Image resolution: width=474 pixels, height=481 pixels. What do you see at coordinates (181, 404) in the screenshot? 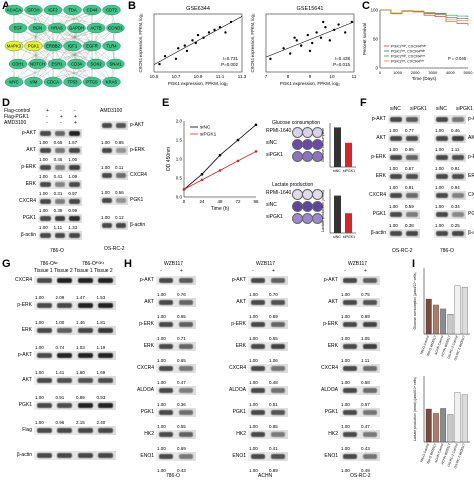
I see `h-quant: 0.36` at bounding box center [181, 404].